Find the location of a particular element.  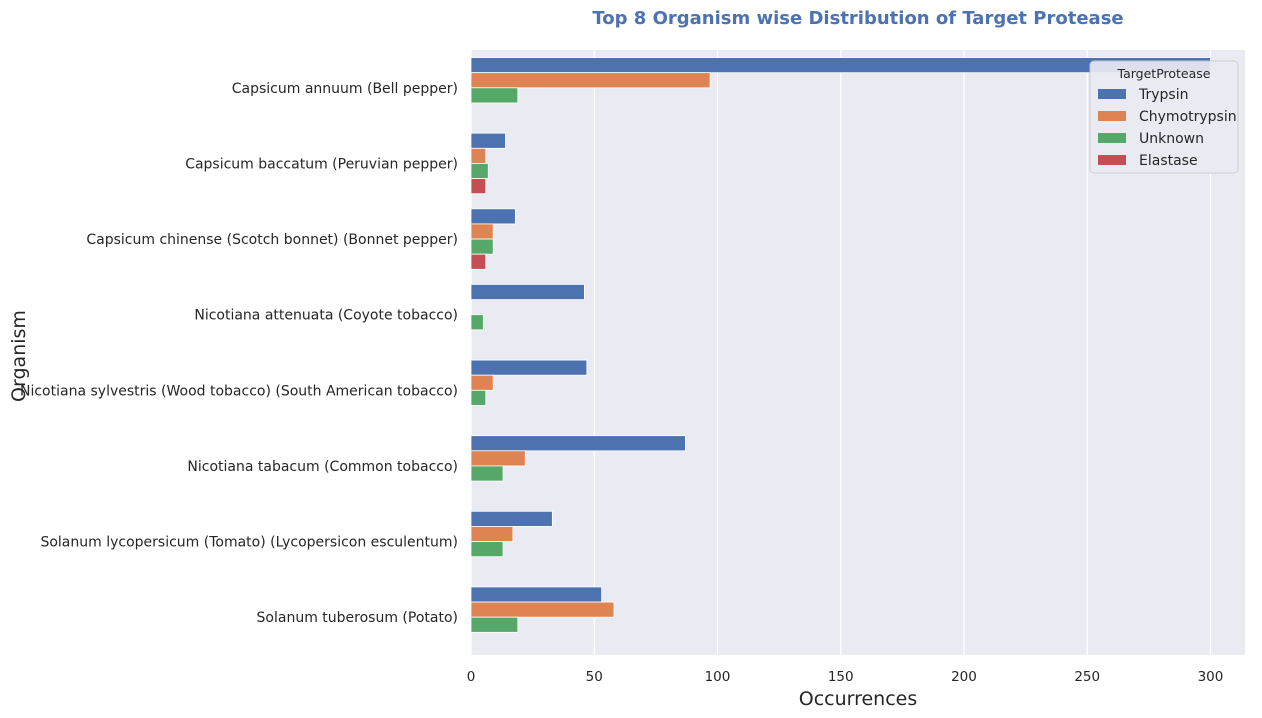

legend-label: Elastase is located at coordinates (1168, 161).